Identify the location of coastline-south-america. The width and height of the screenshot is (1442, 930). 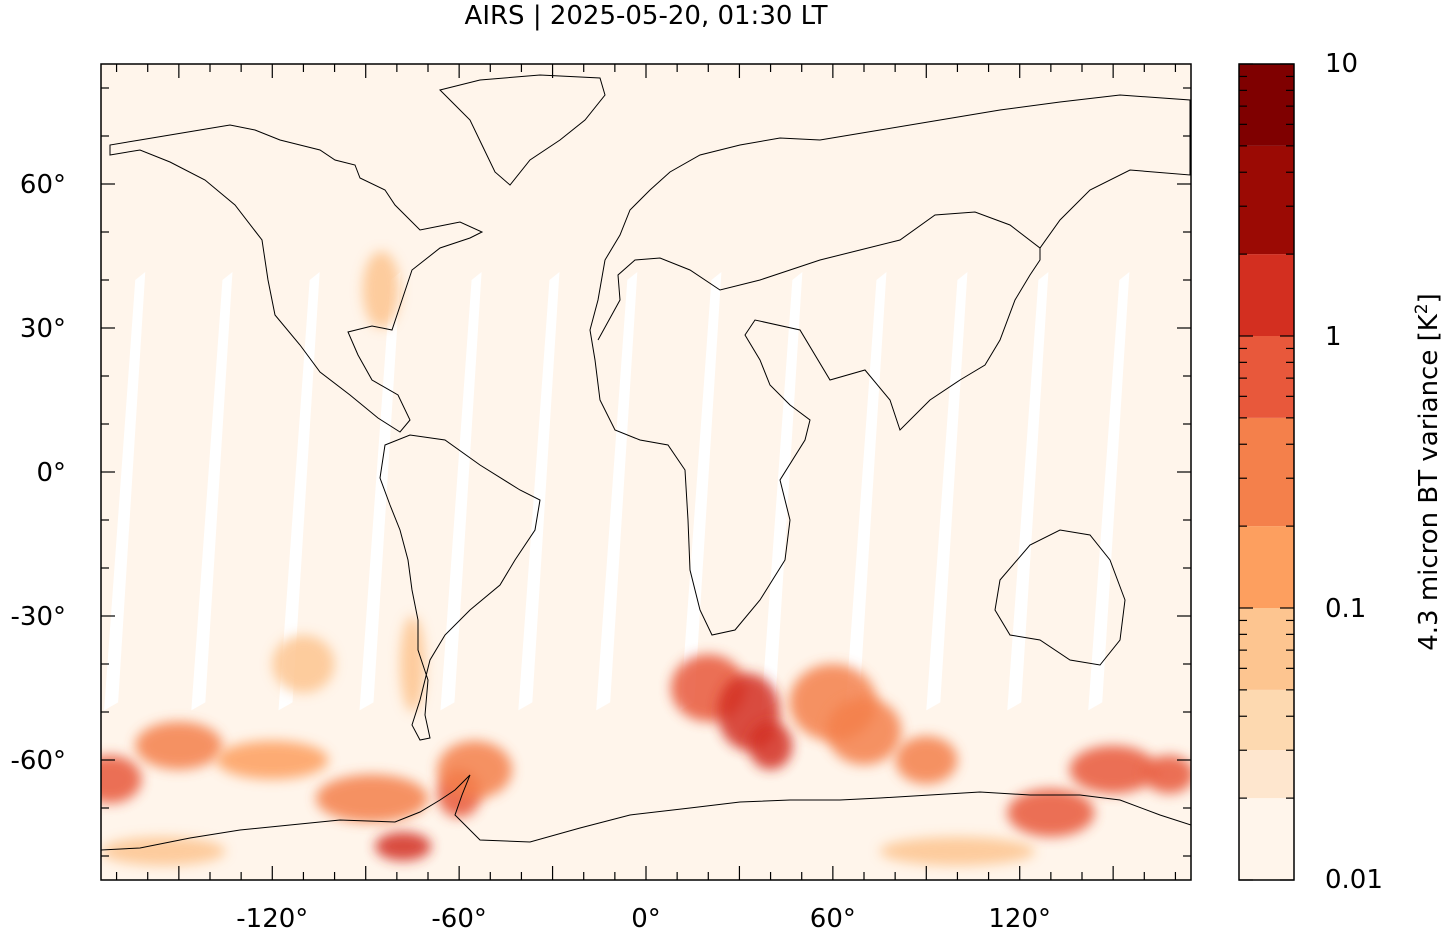
(460, 587).